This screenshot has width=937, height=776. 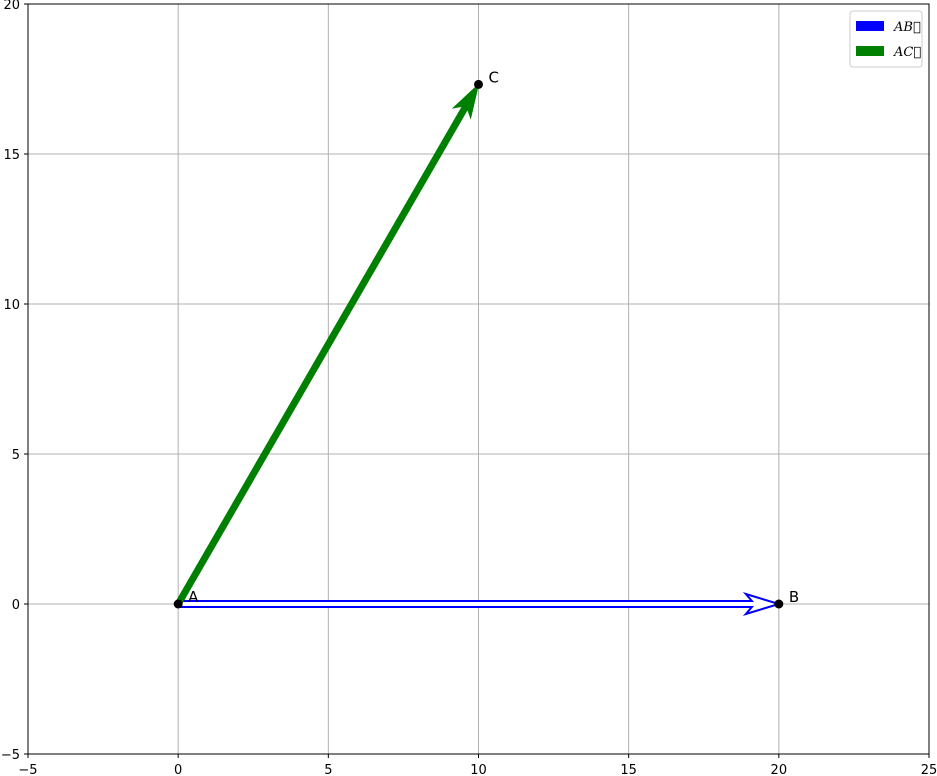 I want to click on legend-label: AB⃗, so click(x=907, y=27).